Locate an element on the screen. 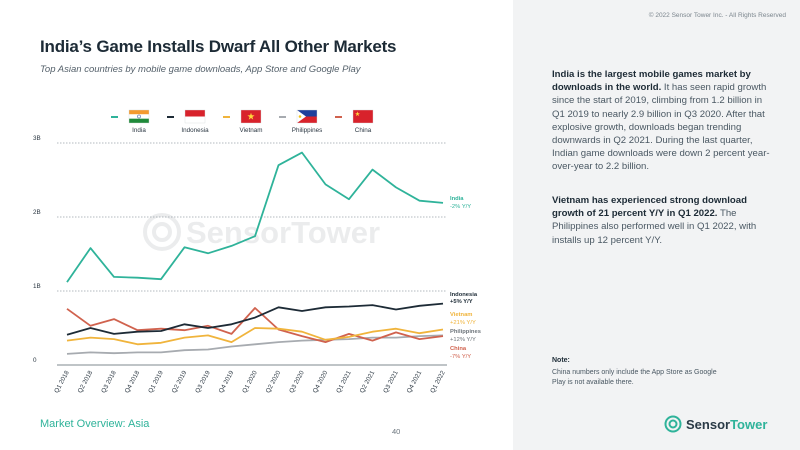  watermark-text-b: Tower is located at coordinates (335, 232).